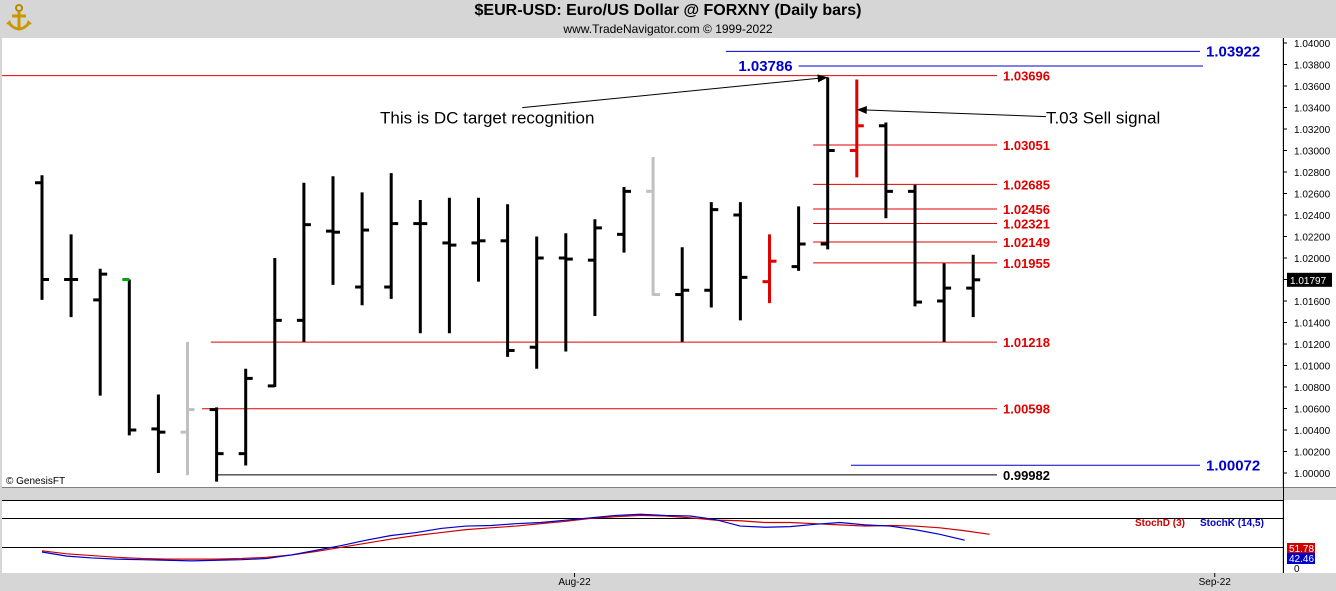 The image size is (1336, 591). What do you see at coordinates (574, 582) in the screenshot?
I see `x-tick-label-0: Aug-22` at bounding box center [574, 582].